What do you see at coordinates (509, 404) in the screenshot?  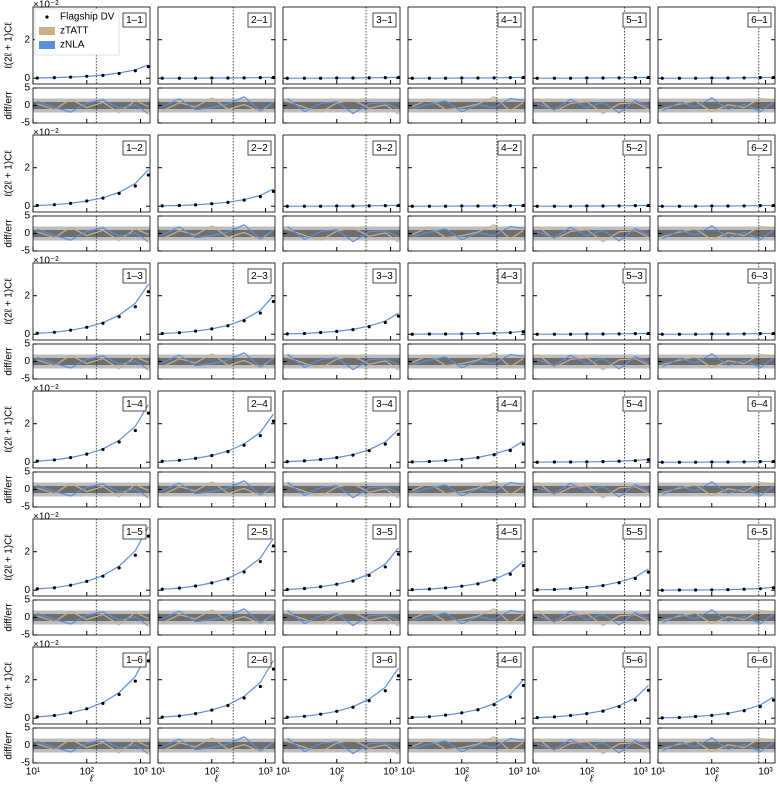 I see `panel-label: 4–4` at bounding box center [509, 404].